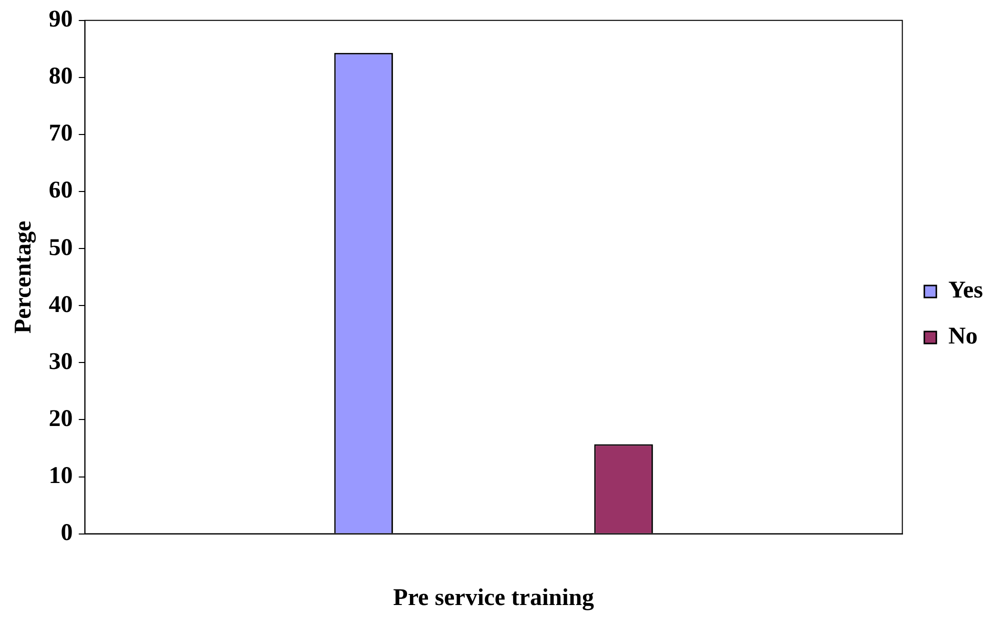 The image size is (993, 617). Describe the element at coordinates (60, 191) in the screenshot. I see `y-tick-label: 60` at that location.